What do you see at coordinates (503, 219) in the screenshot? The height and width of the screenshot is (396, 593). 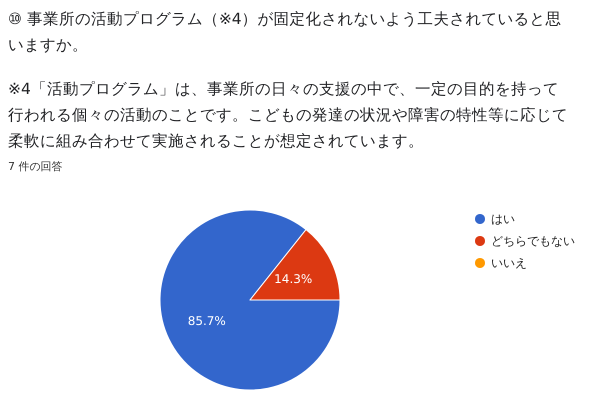 I see `legend-label: はい` at bounding box center [503, 219].